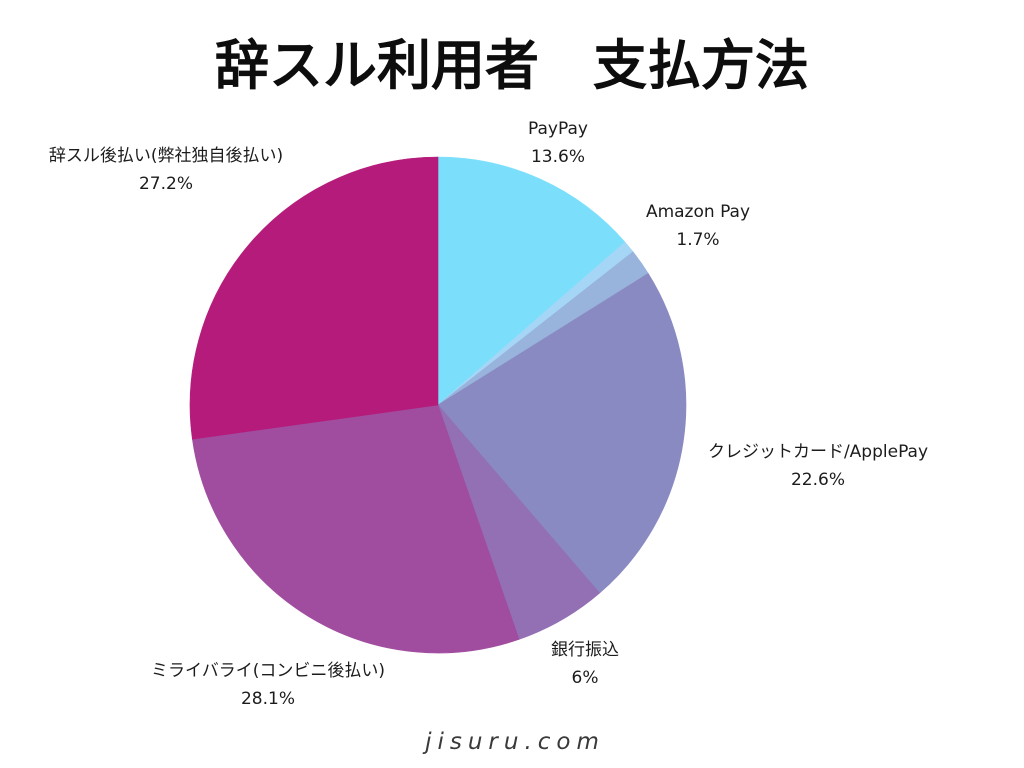  I want to click on pie-slice-paypay, so click(531, 281).